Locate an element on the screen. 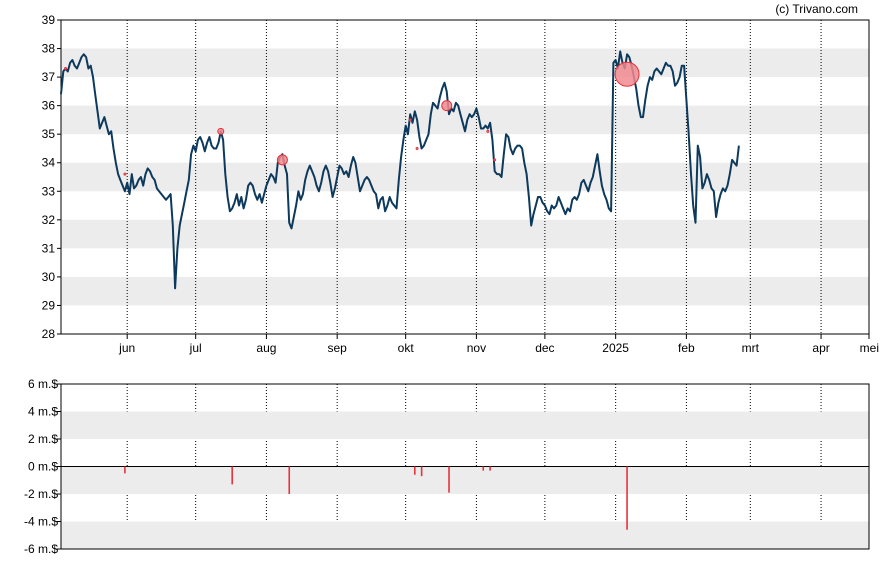 This screenshot has width=888, height=565. price-x-tick-label: mei is located at coordinates (869, 348).